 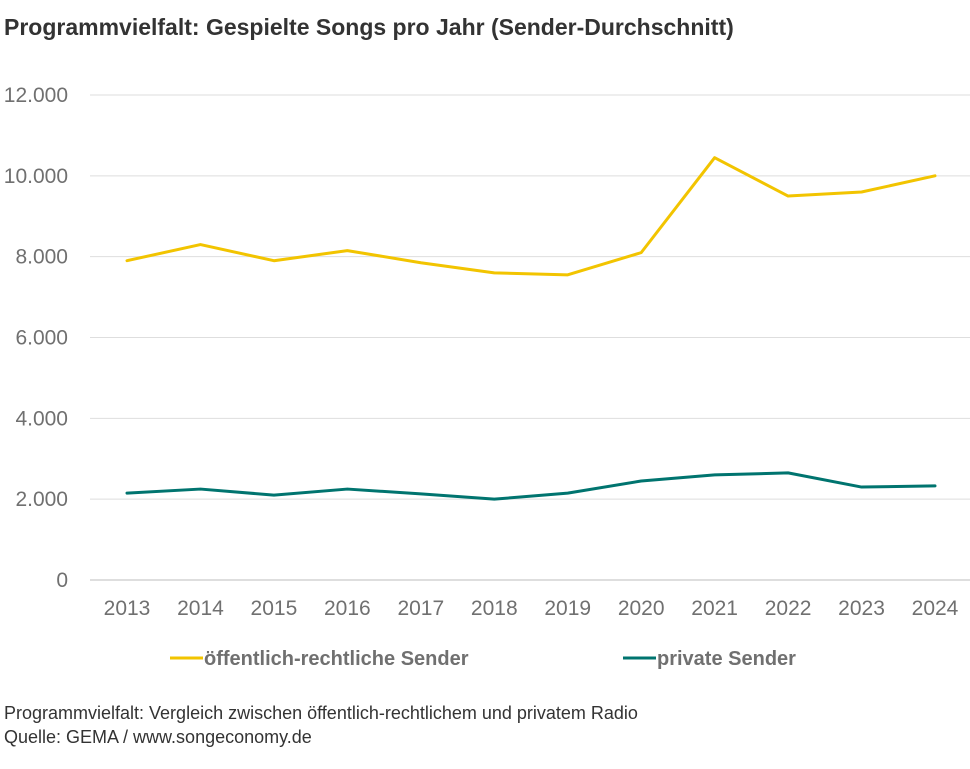 What do you see at coordinates (347, 608) in the screenshot?
I see `x-tick-label: 2016` at bounding box center [347, 608].